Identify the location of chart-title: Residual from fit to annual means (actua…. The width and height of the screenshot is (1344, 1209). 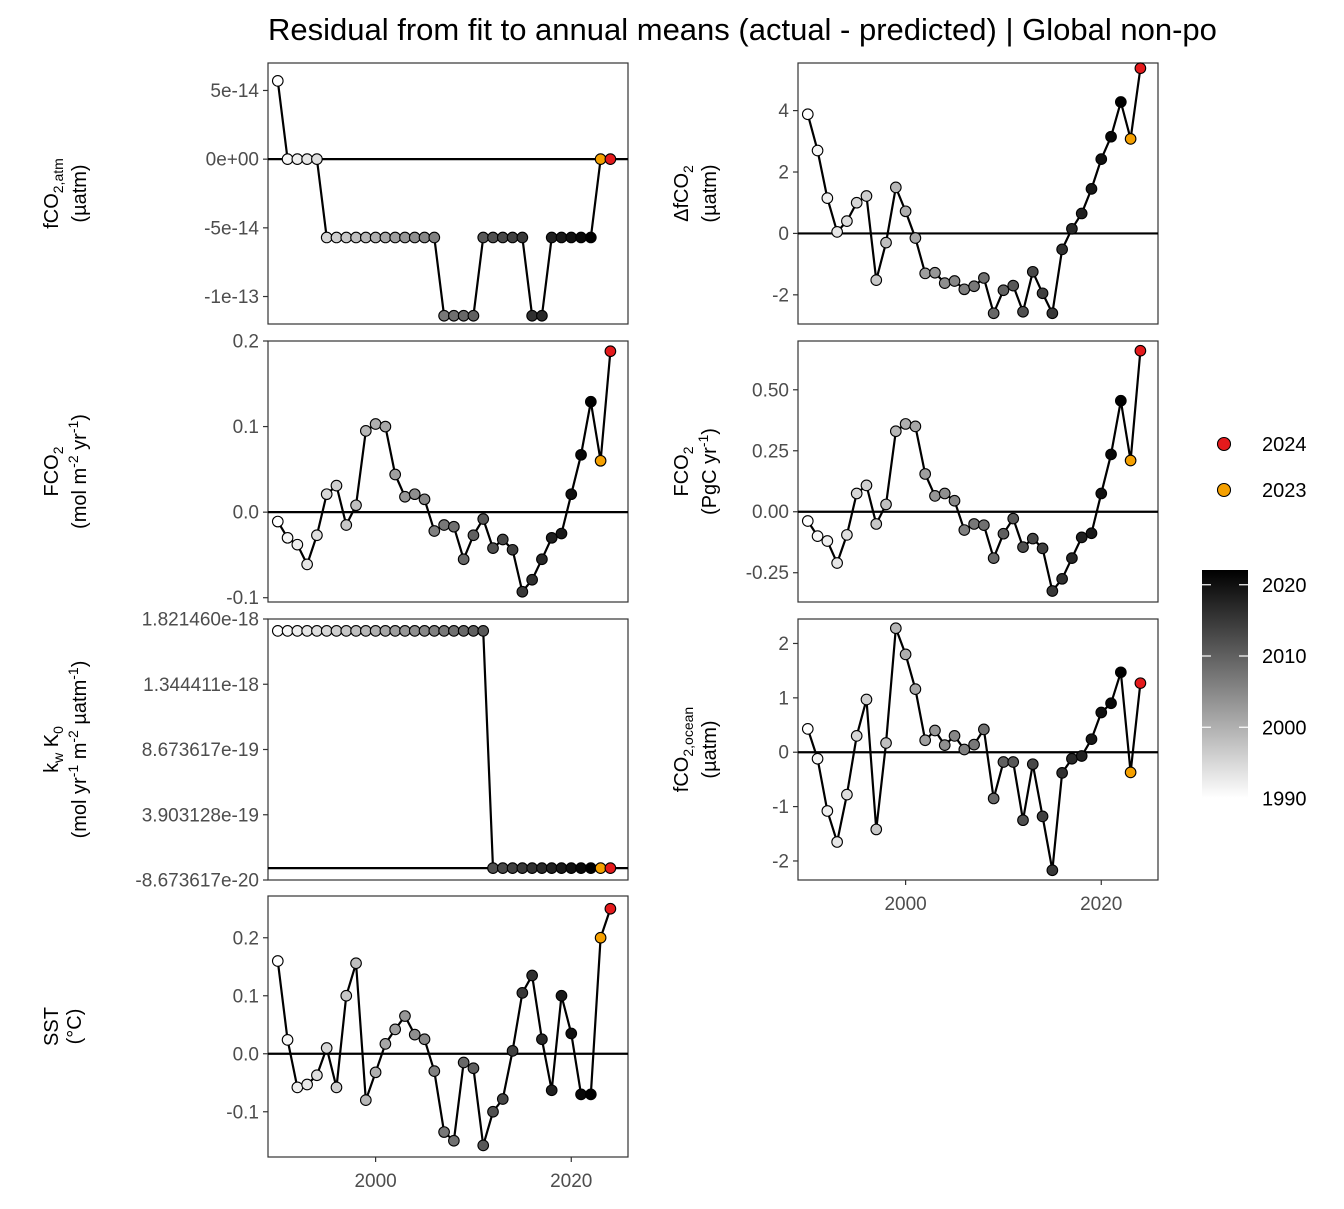
(742, 29).